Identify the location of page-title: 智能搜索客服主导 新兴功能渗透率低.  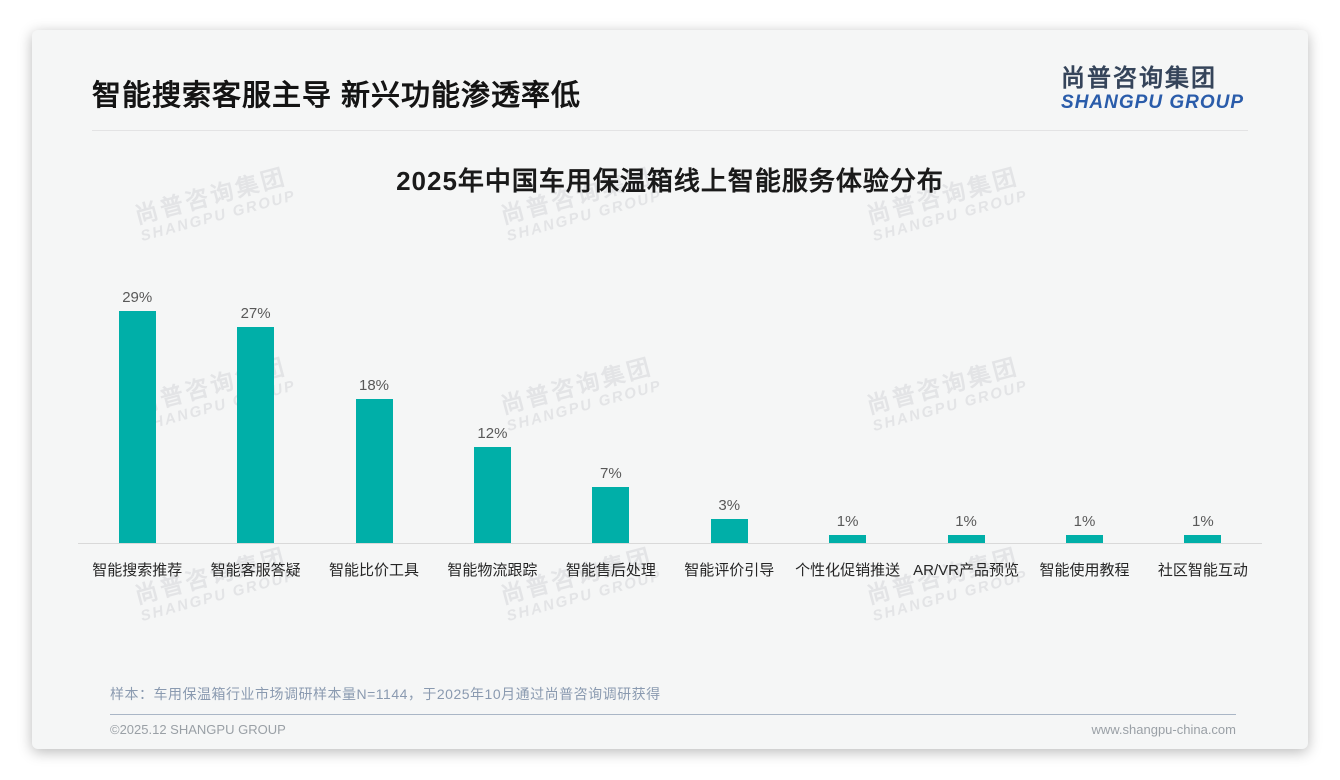
(337, 96).